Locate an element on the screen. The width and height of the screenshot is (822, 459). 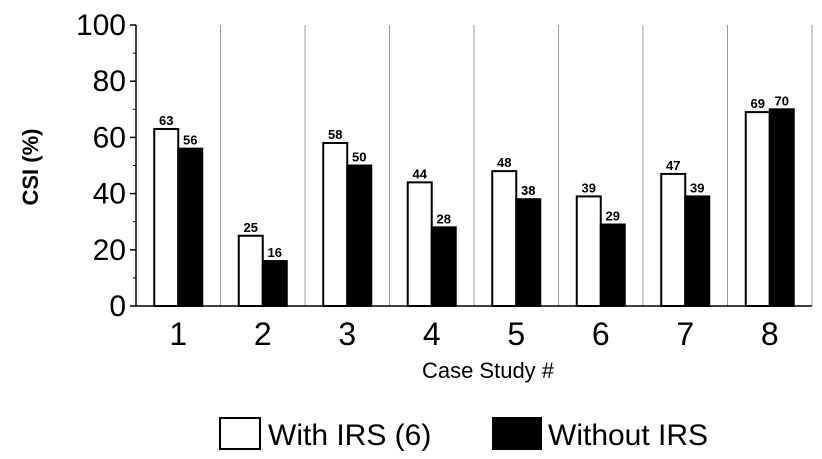
y-axis-title: CSI (%) is located at coordinates (30, 167).